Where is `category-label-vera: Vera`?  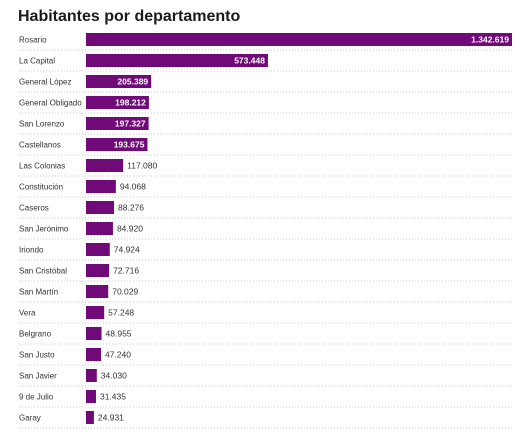
category-label-vera: Vera is located at coordinates (27, 313).